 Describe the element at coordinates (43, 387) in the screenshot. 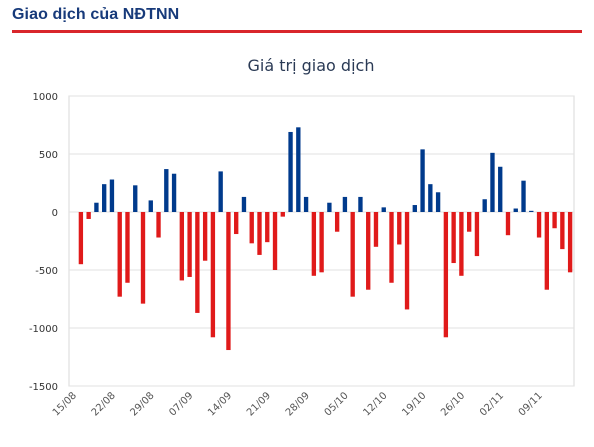

I see `y-tick-label: -1500` at that location.